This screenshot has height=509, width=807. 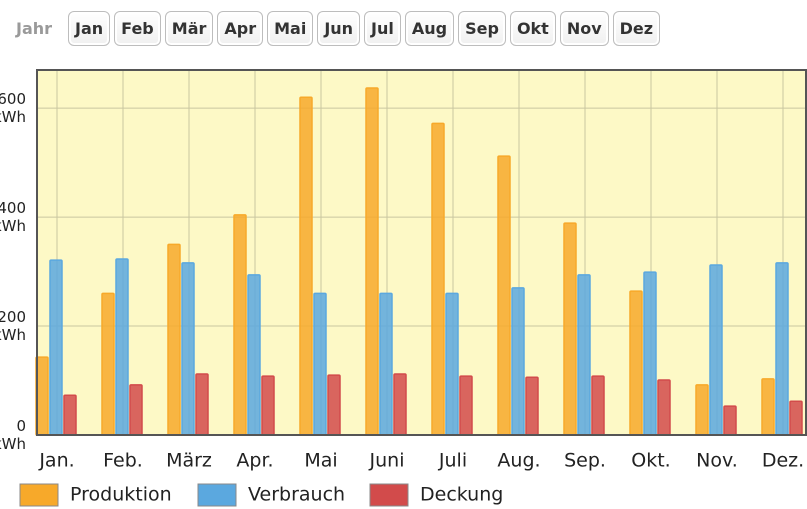 I want to click on y-tick-label: 200kWh, so click(x=13, y=326).